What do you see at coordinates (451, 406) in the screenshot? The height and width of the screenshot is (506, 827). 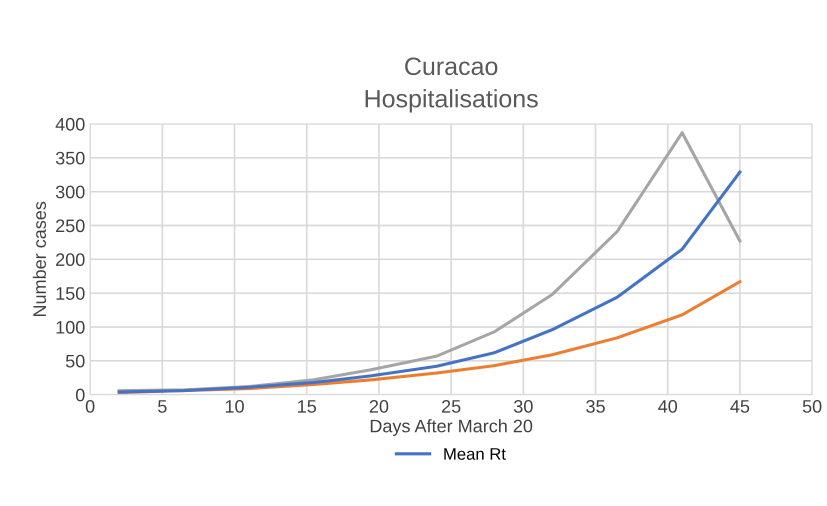 I see `x-tick-label: 25` at bounding box center [451, 406].